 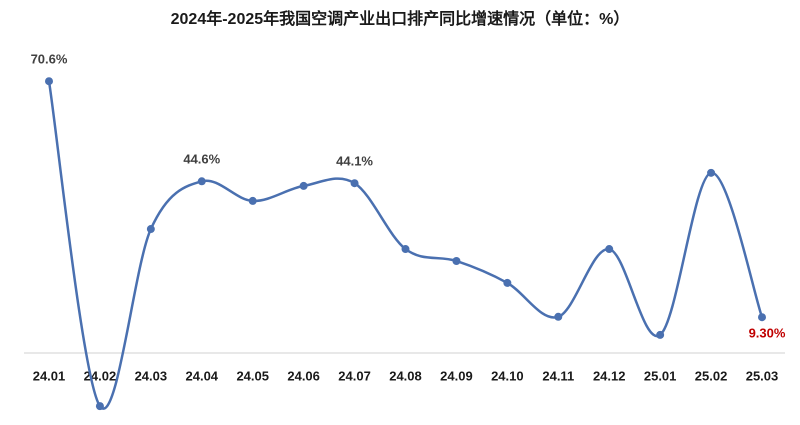 I want to click on x-tick-label: 25.01, so click(x=660, y=375).